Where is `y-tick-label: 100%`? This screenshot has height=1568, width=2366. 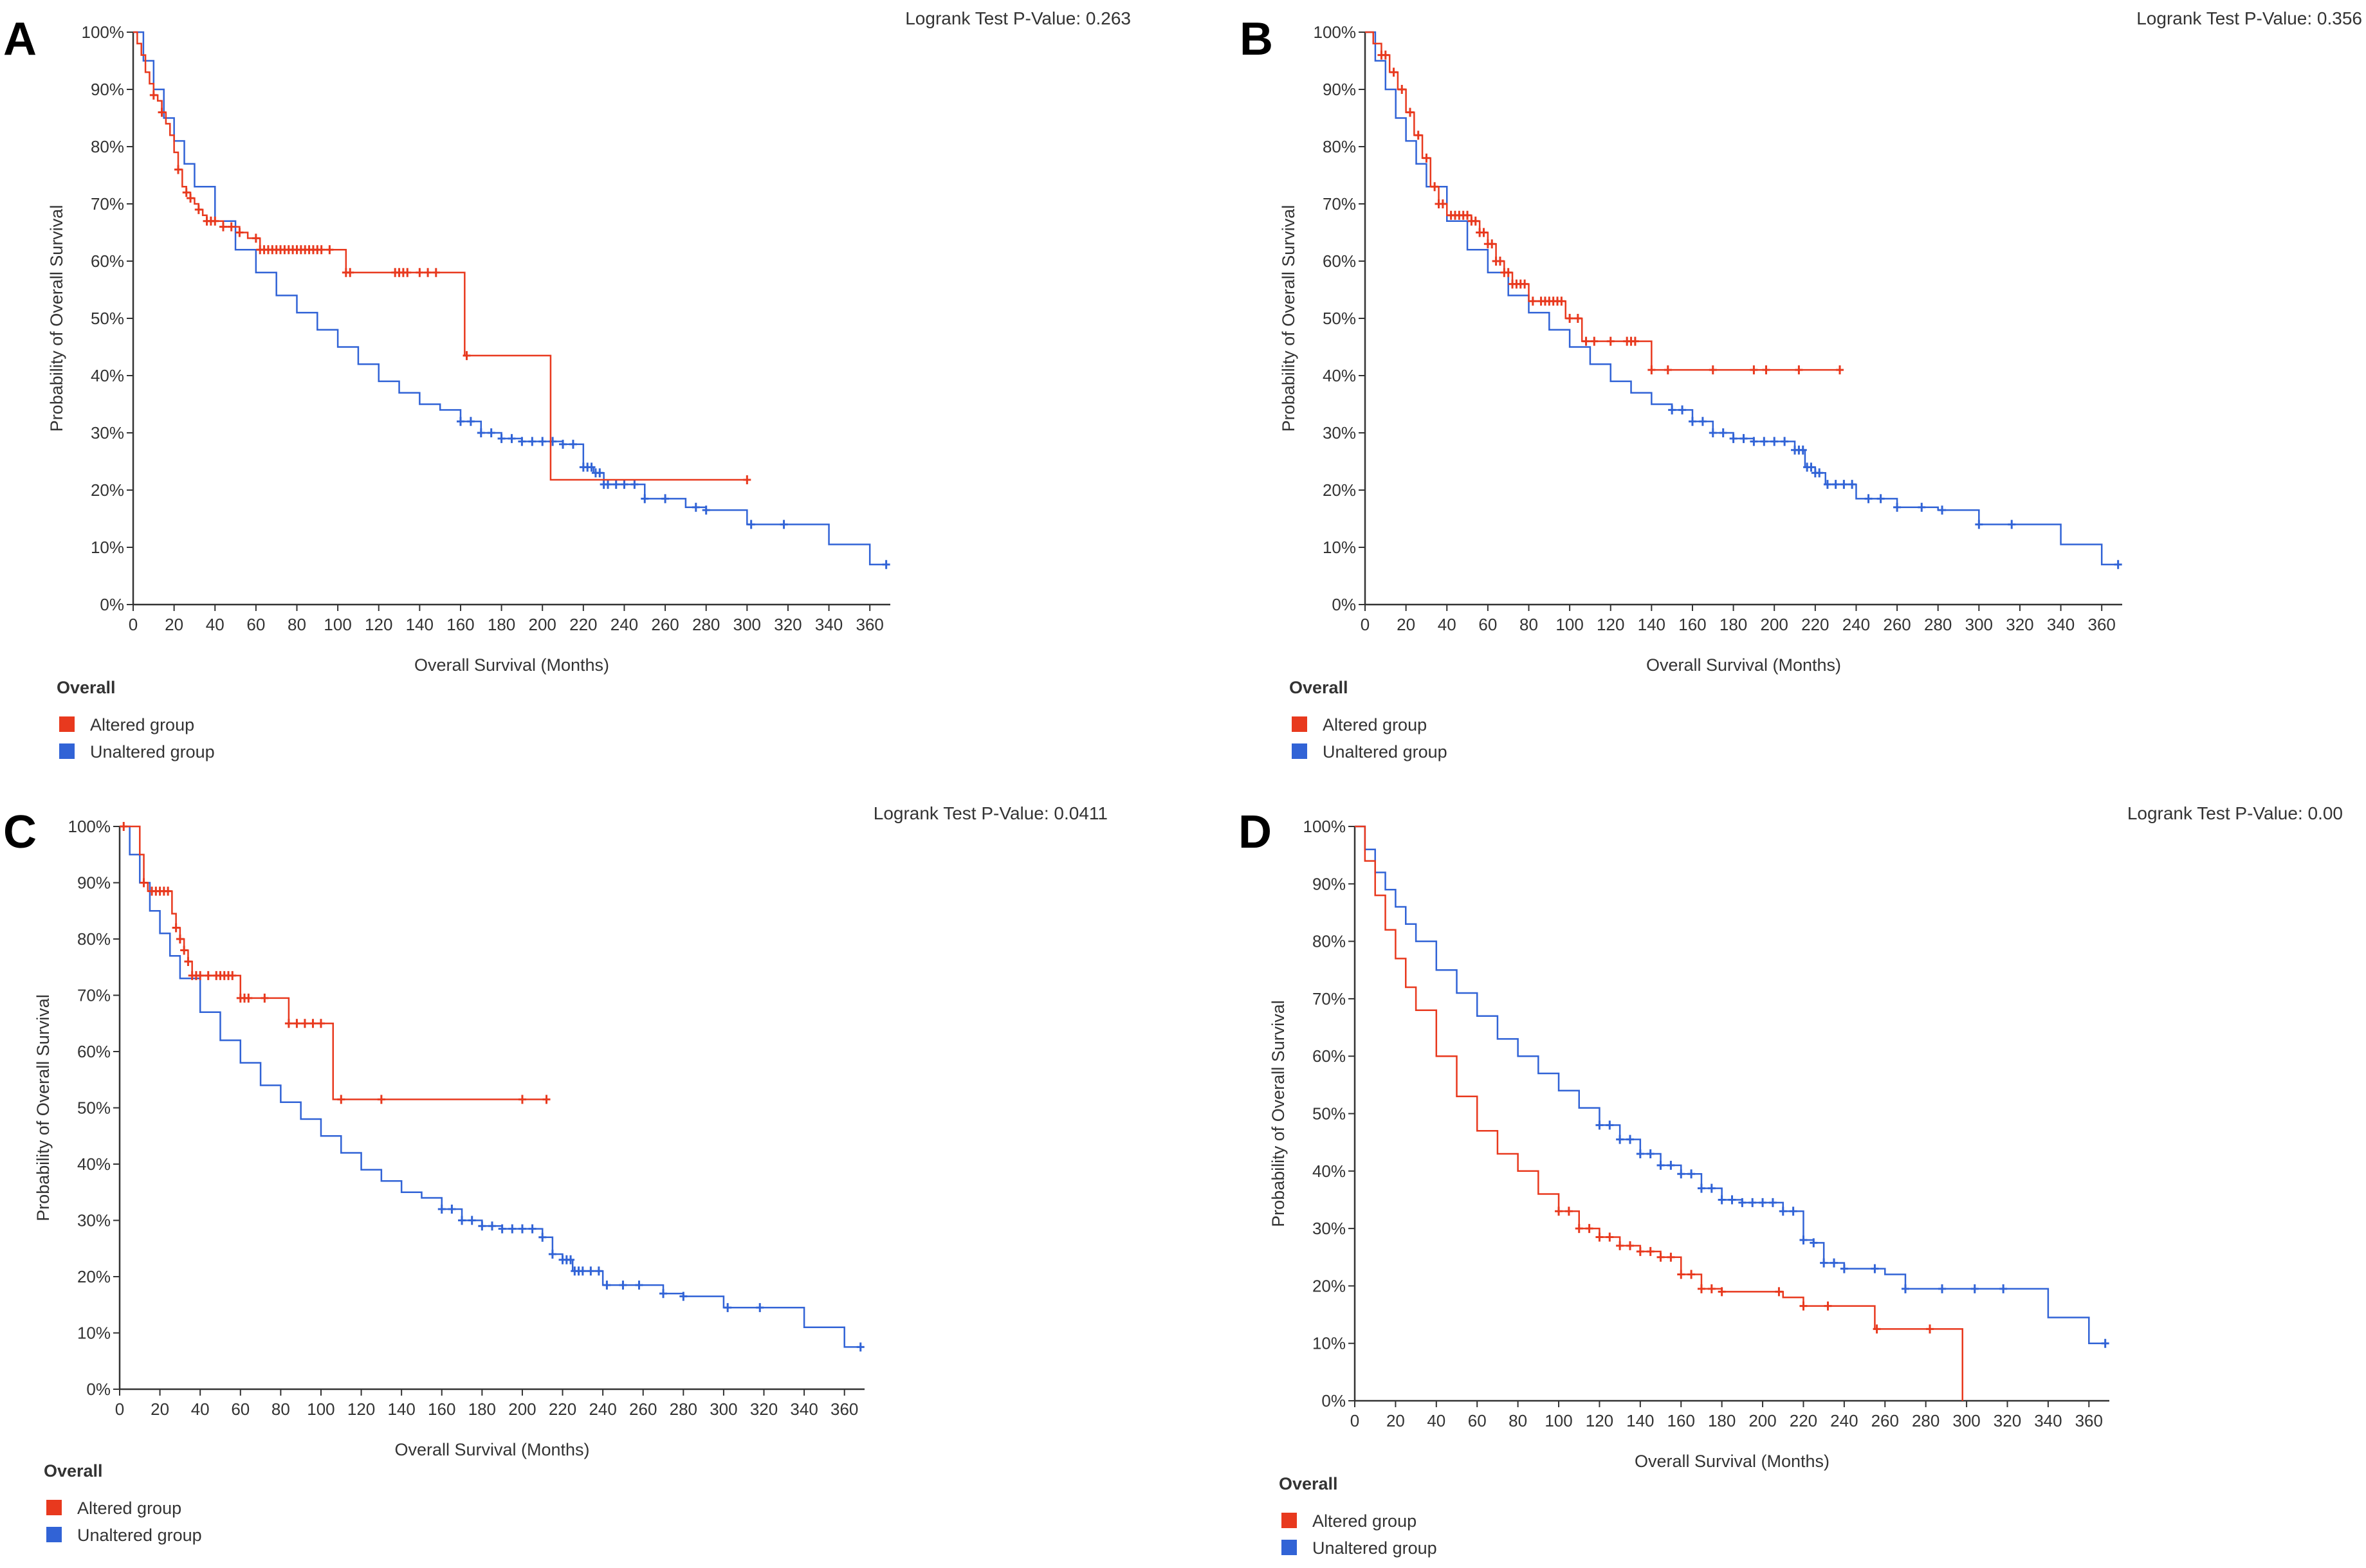
y-tick-label: 100% is located at coordinates (89, 826).